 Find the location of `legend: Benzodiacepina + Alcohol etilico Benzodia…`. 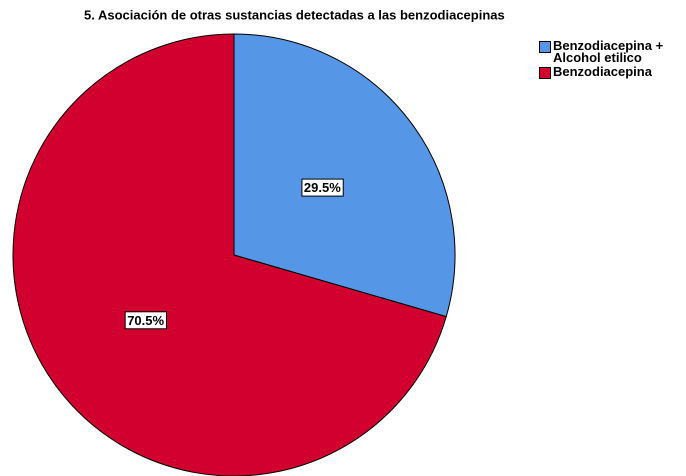

legend: Benzodiacepina + Alcohol etilico Benzodia… is located at coordinates (604, 59).